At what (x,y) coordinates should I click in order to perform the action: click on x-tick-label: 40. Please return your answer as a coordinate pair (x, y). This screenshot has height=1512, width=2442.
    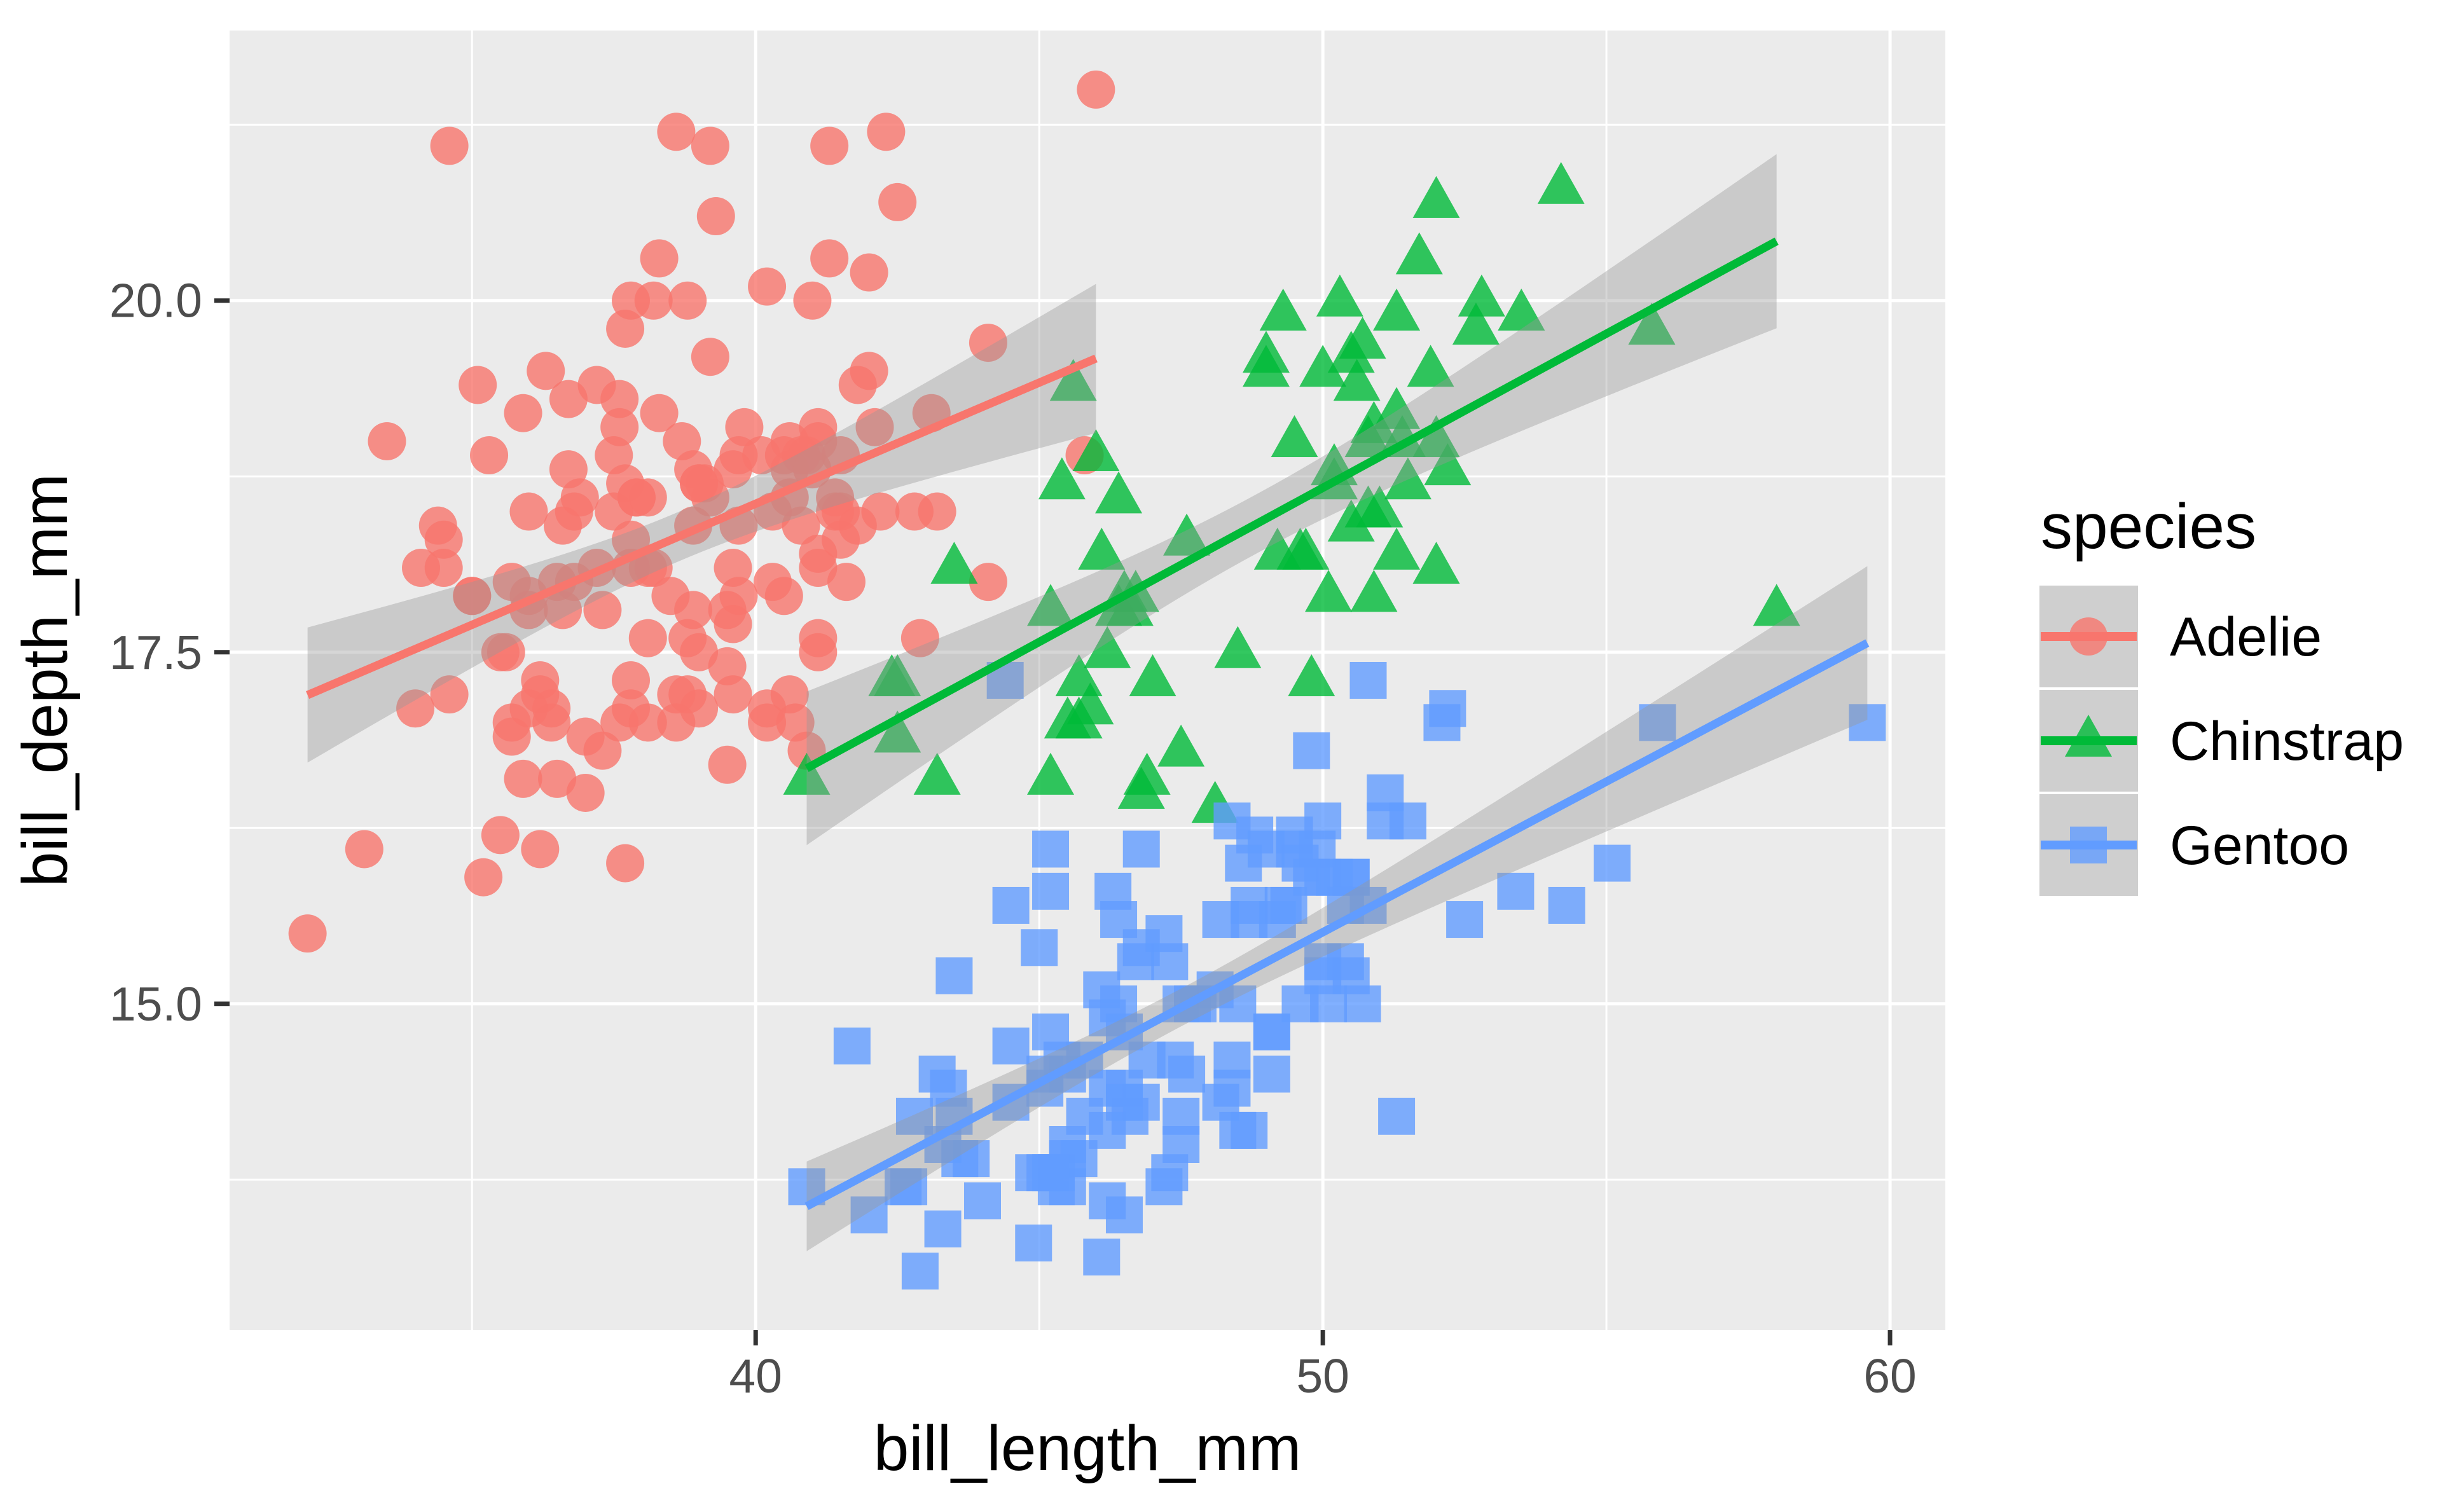
    Looking at the image, I should click on (755, 1376).